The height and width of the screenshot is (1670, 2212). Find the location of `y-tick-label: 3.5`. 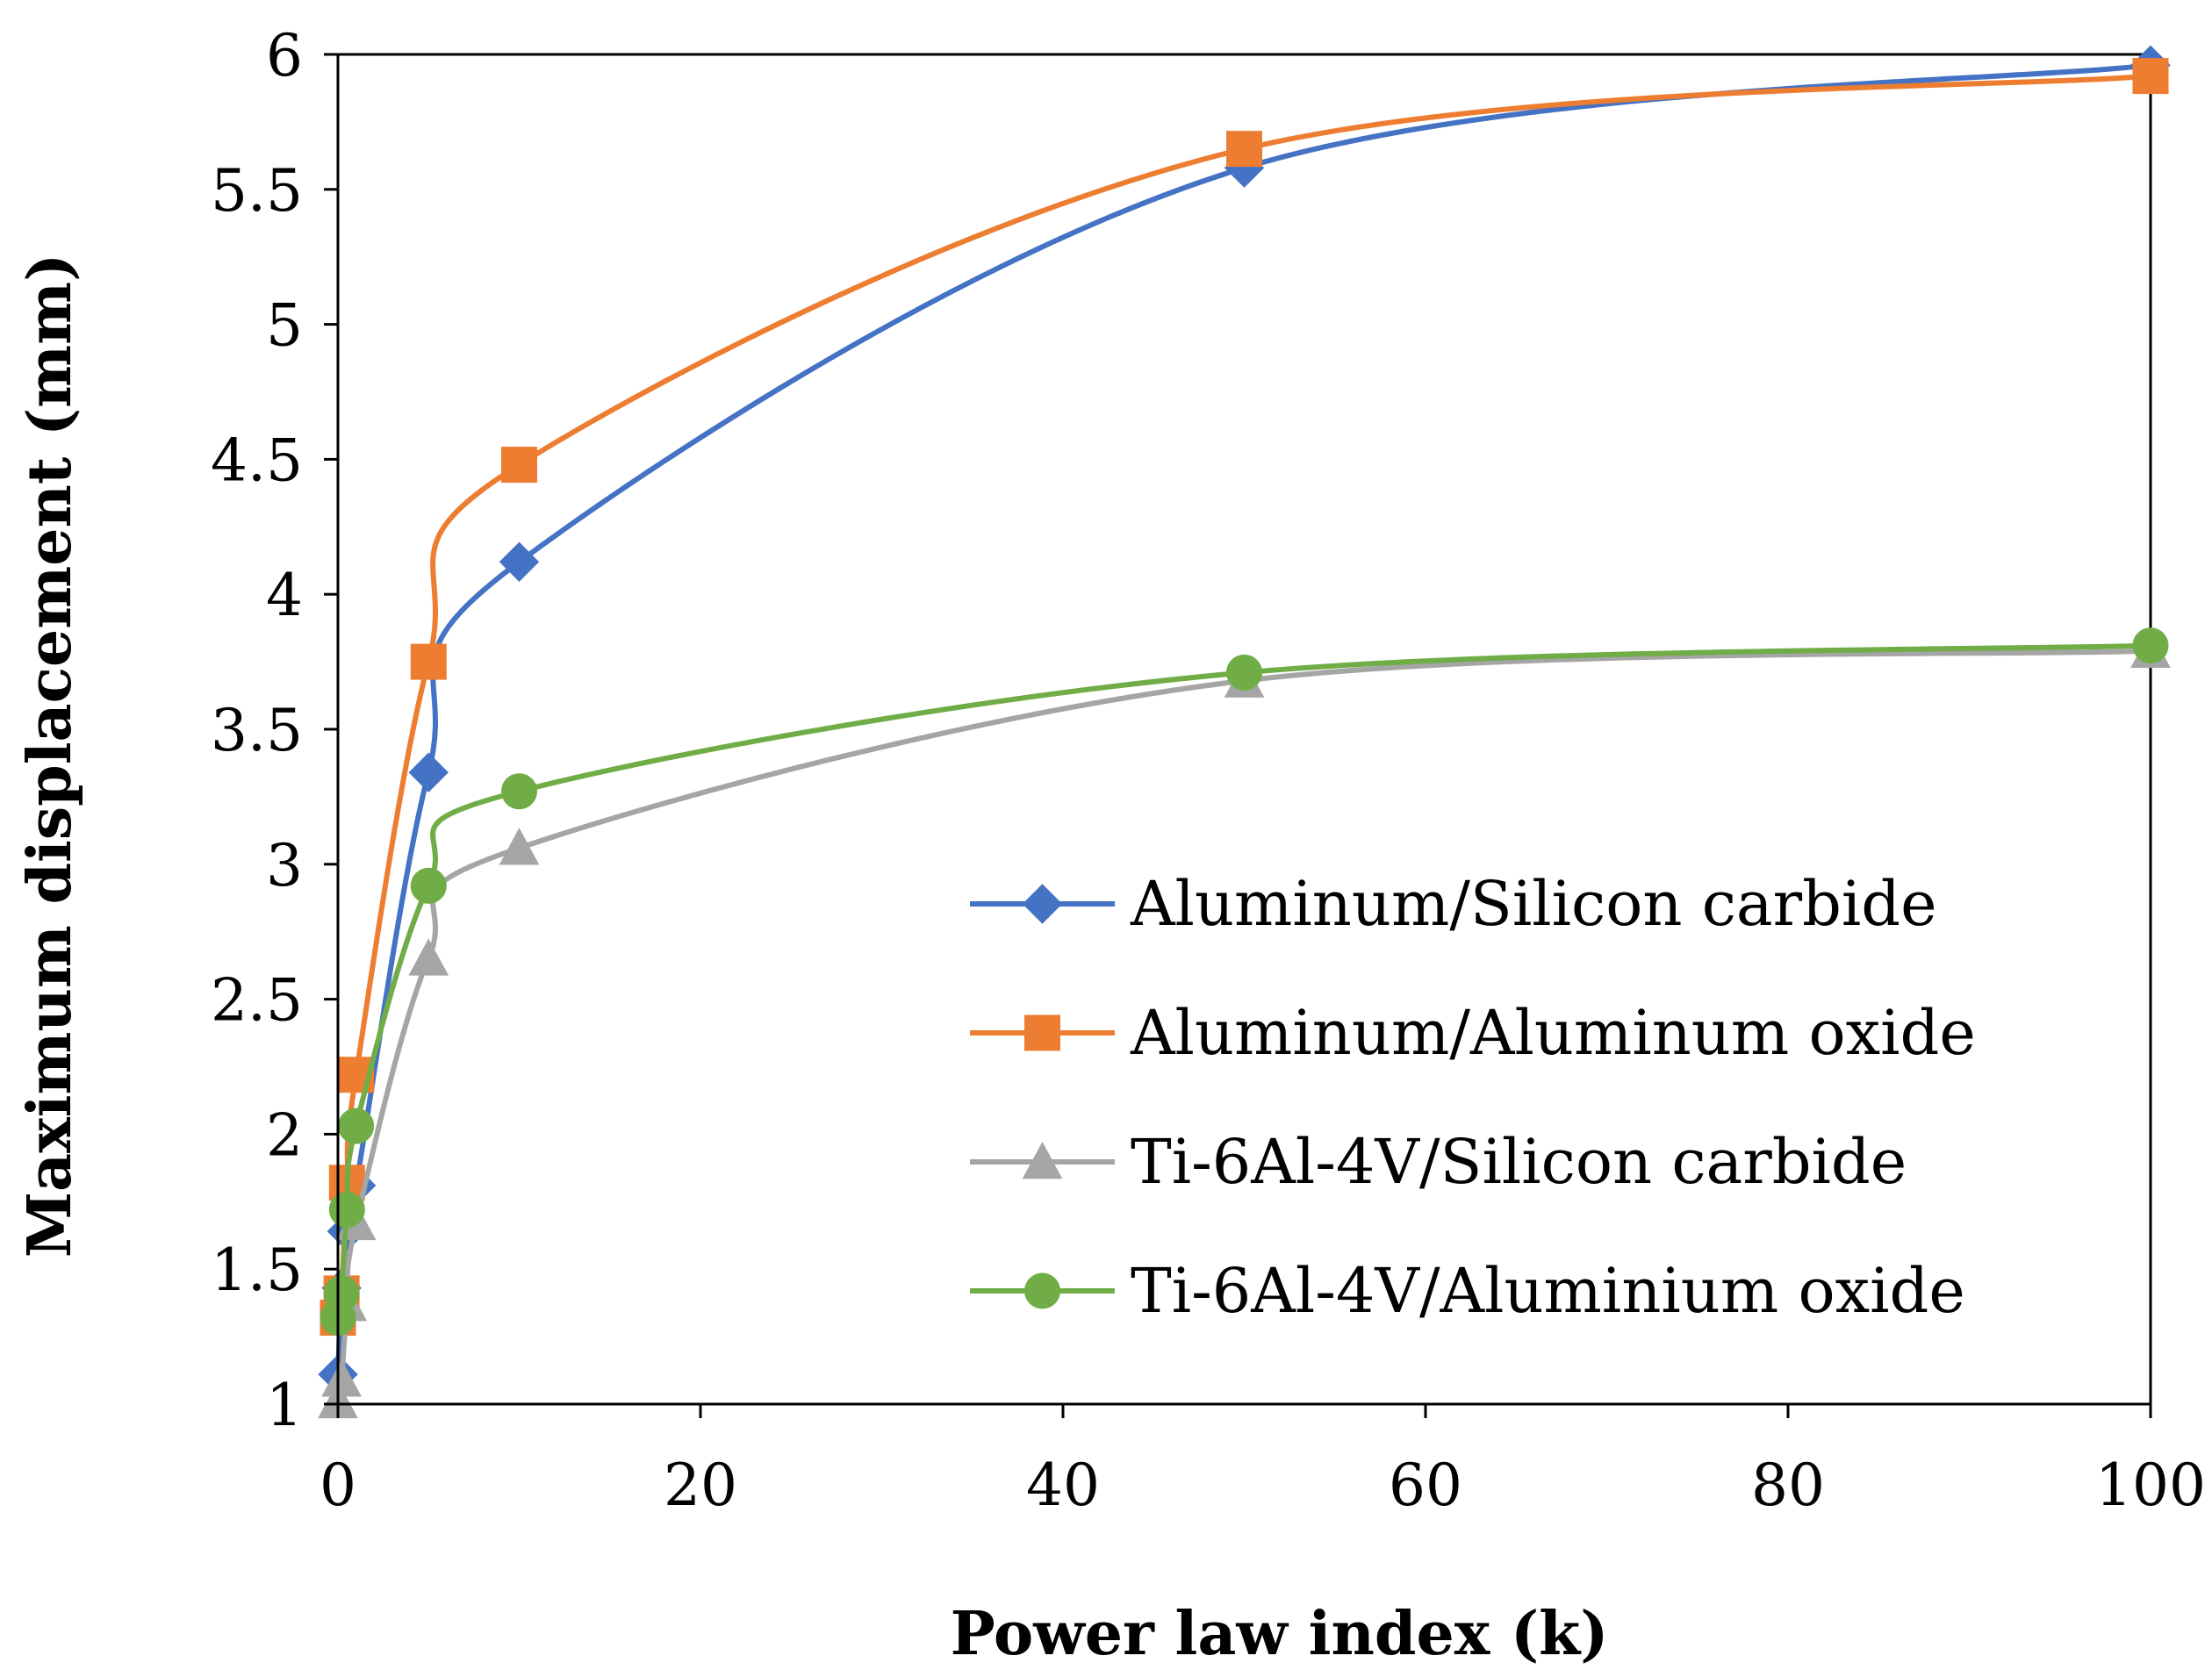

y-tick-label: 3.5 is located at coordinates (257, 730).